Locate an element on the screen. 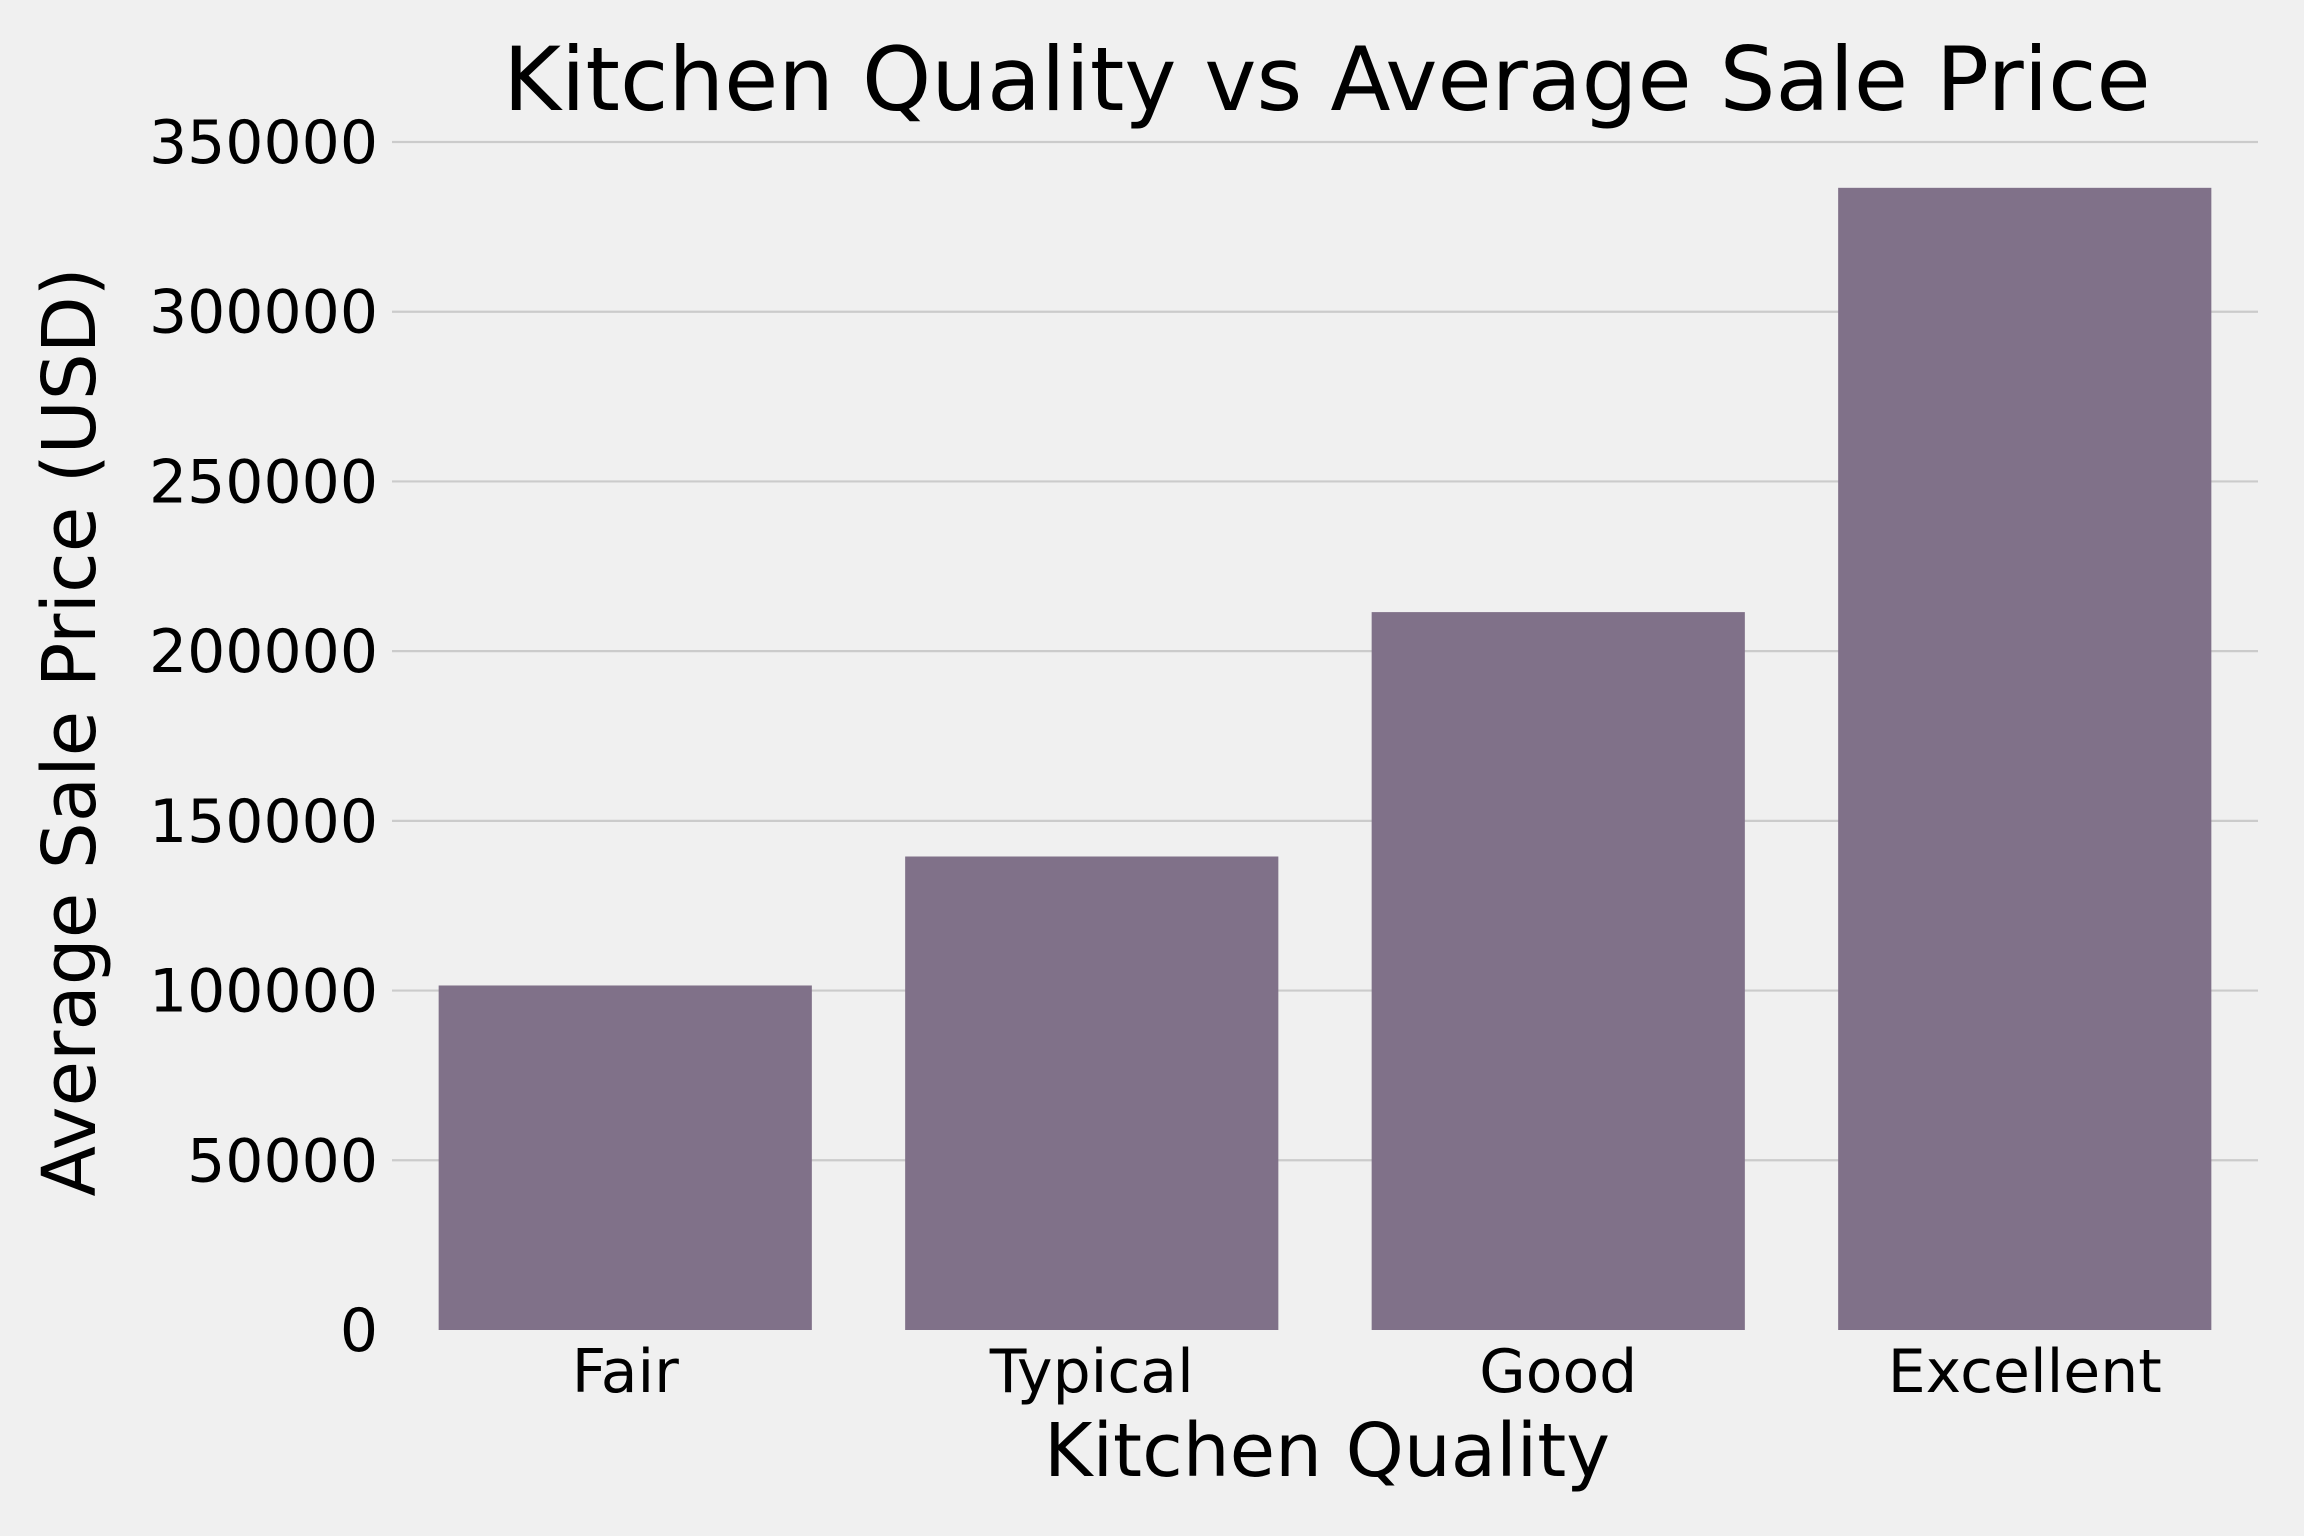 This screenshot has height=1536, width=2304. x-tick-label-fair: Fair is located at coordinates (625, 1372).